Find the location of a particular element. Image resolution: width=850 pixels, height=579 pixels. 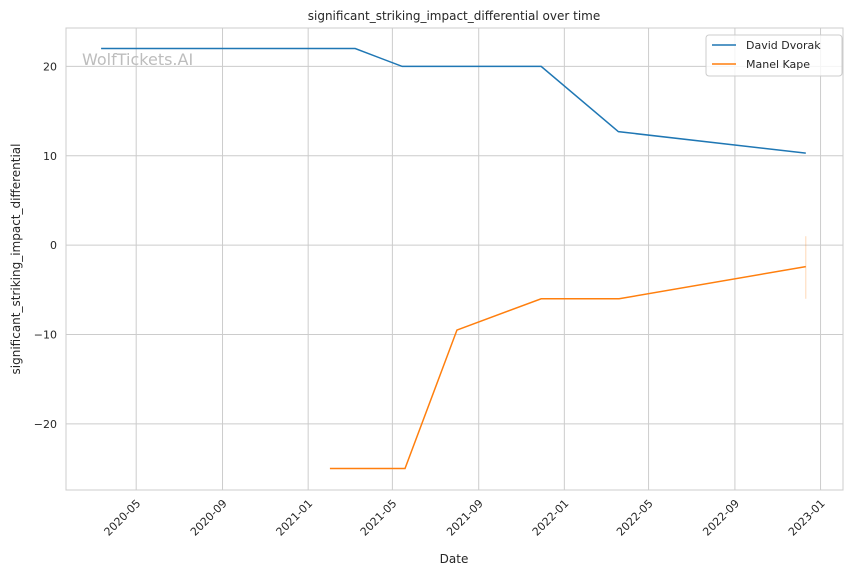

y-tick-label: 0 is located at coordinates (53, 245).